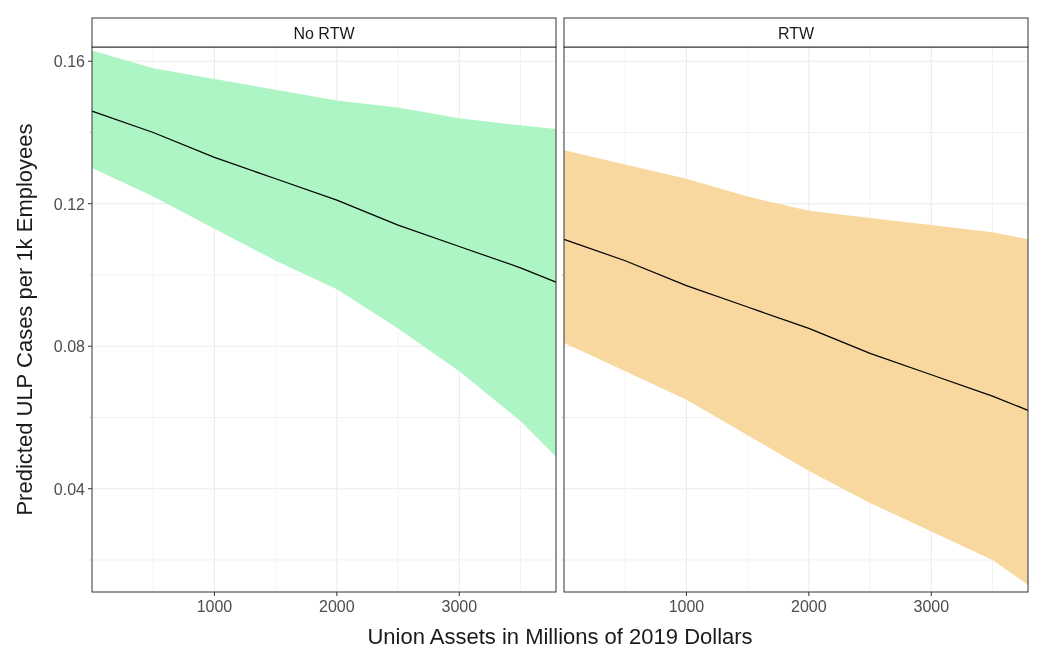 The width and height of the screenshot is (1038, 654). I want to click on chart-title: RTW, so click(796, 33).